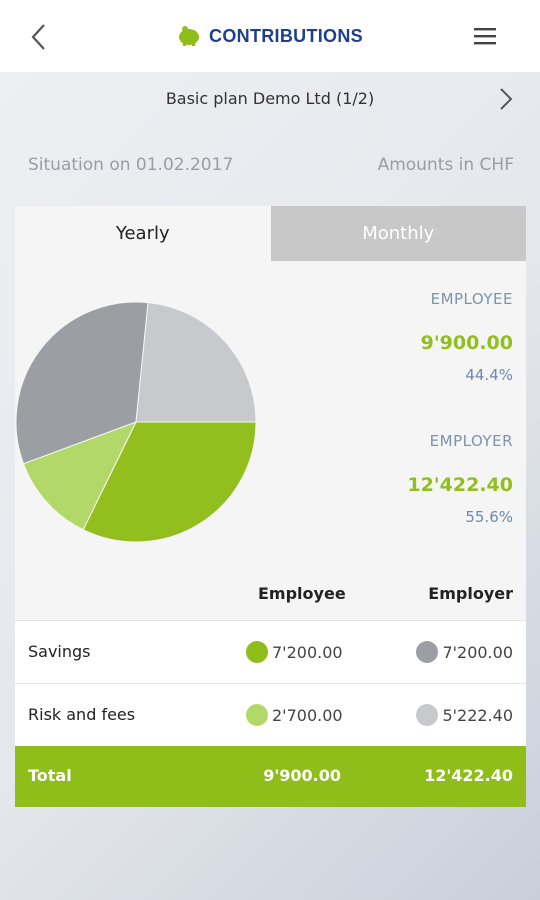 Image resolution: width=540 pixels, height=900 pixels. Describe the element at coordinates (471, 441) in the screenshot. I see `employer-label: EMPLOYER` at that location.